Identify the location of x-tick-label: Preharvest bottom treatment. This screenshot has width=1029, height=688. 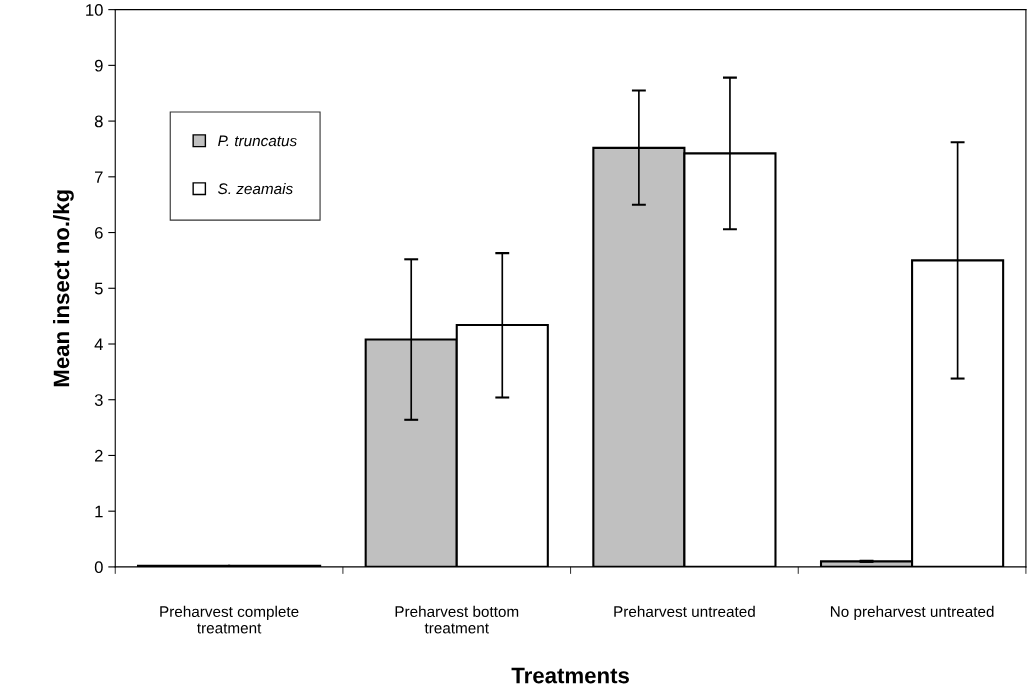
(457, 619).